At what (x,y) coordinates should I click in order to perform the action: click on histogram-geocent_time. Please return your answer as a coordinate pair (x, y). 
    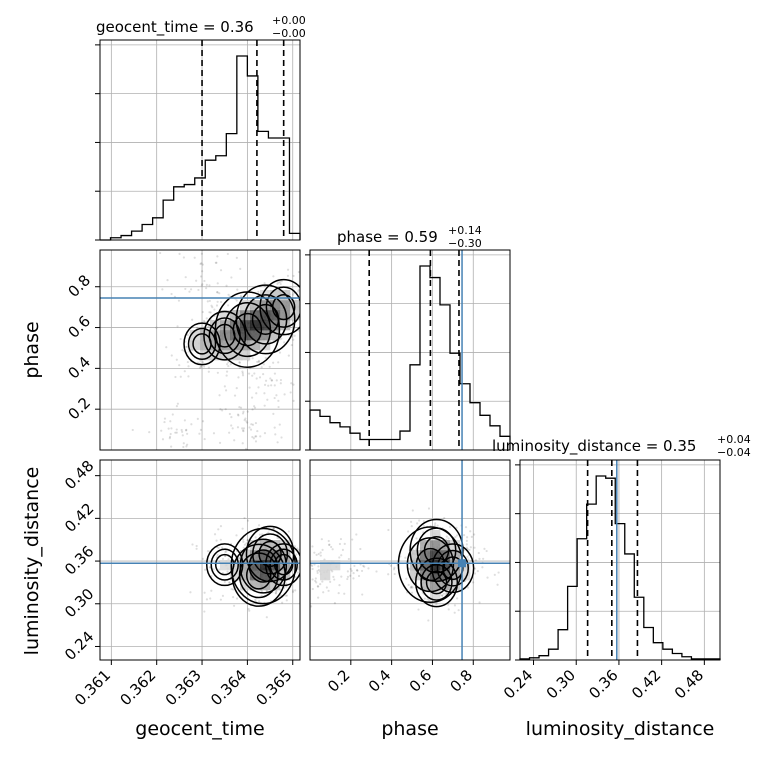
    Looking at the image, I should click on (200, 148).